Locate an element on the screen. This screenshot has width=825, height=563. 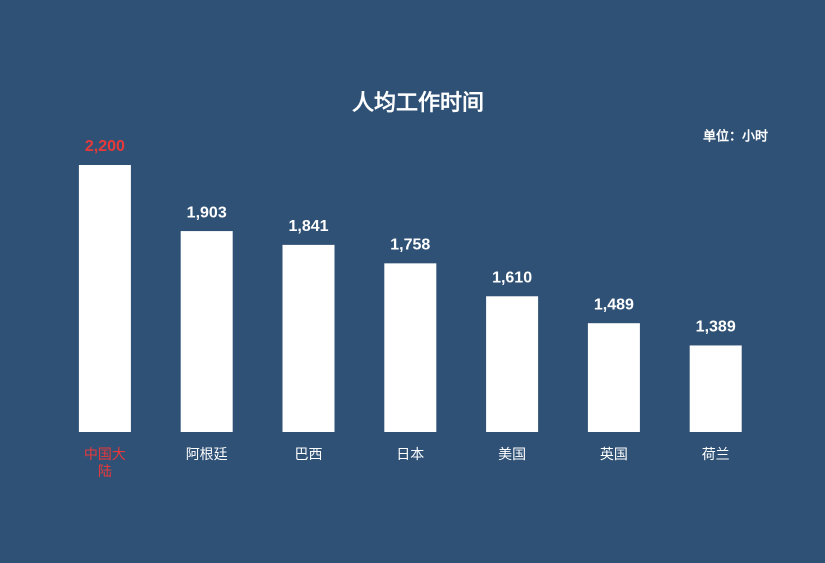
value-label: 1,903 is located at coordinates (207, 212).